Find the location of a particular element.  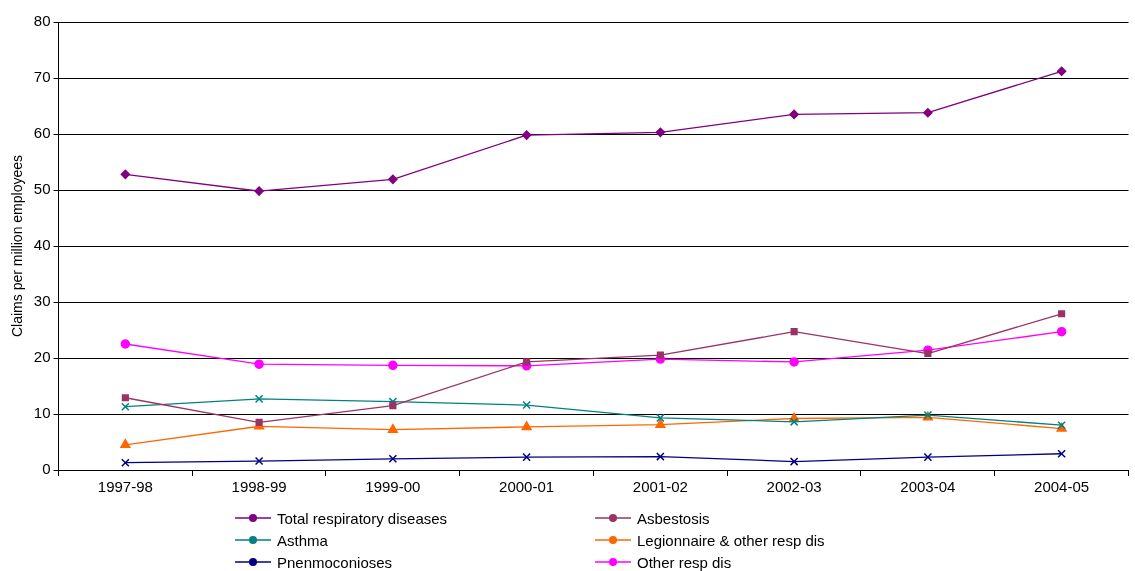

x-tick-label: 2003-04 is located at coordinates (928, 487).